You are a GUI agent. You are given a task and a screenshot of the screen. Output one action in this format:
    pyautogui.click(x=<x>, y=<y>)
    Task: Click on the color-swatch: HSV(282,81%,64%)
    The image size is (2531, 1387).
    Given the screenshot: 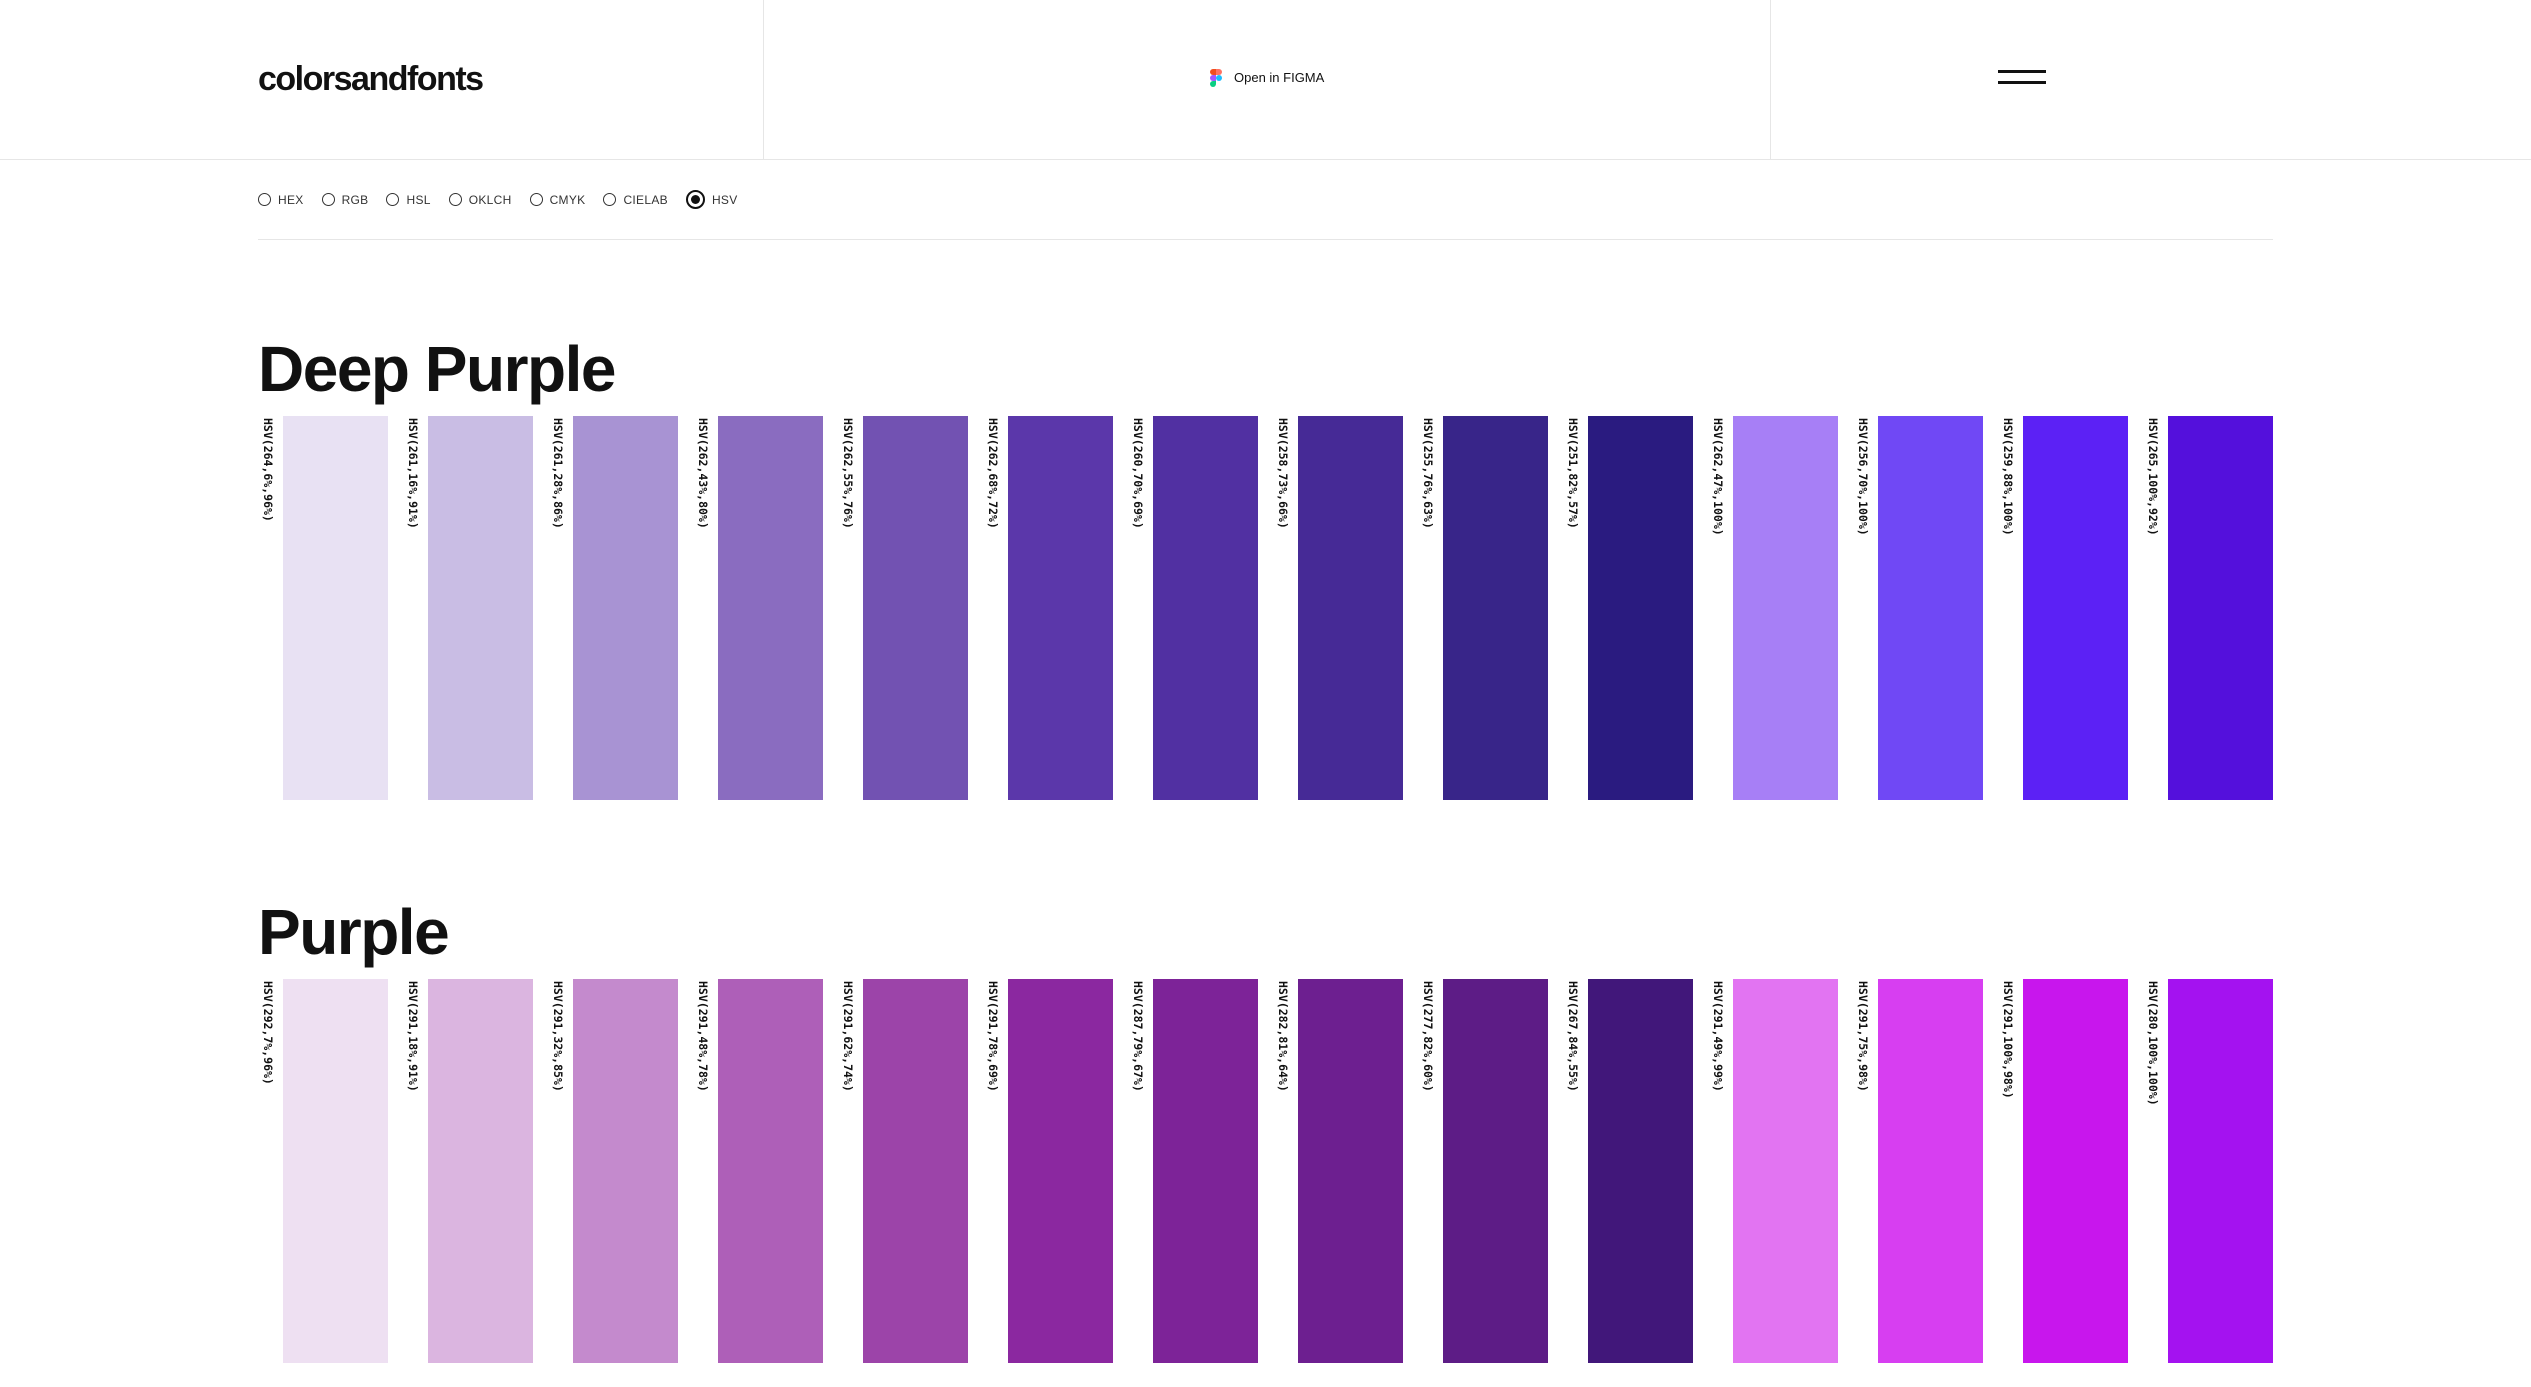 What is the action you would take?
    pyautogui.click(x=1338, y=1171)
    